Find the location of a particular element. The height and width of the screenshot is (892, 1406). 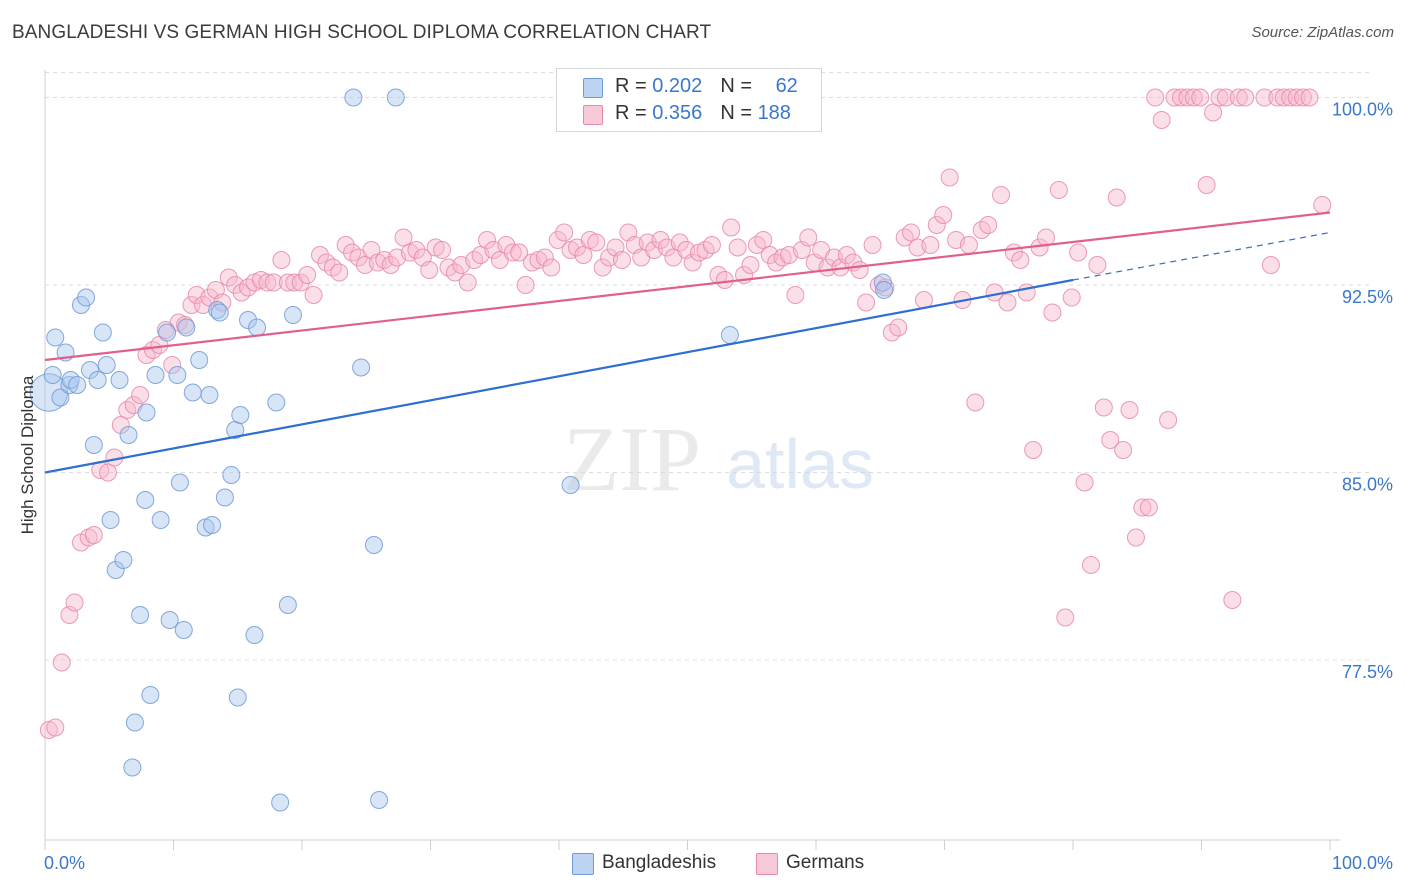

legend-swatch-blue is located at coordinates (593, 88).